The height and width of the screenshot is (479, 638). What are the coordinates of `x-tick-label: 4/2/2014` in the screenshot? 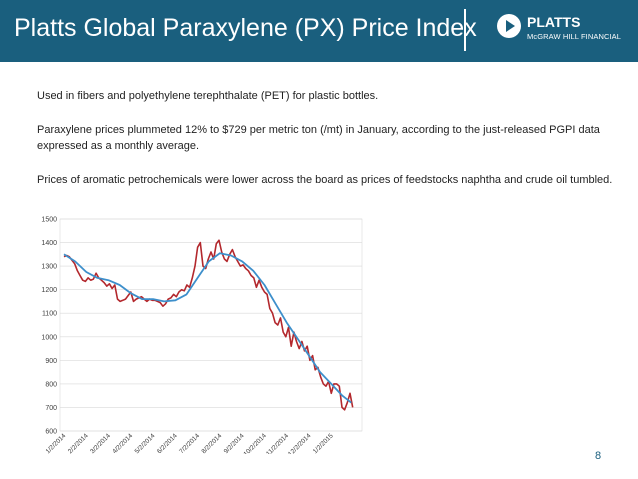 It's located at (122, 443).